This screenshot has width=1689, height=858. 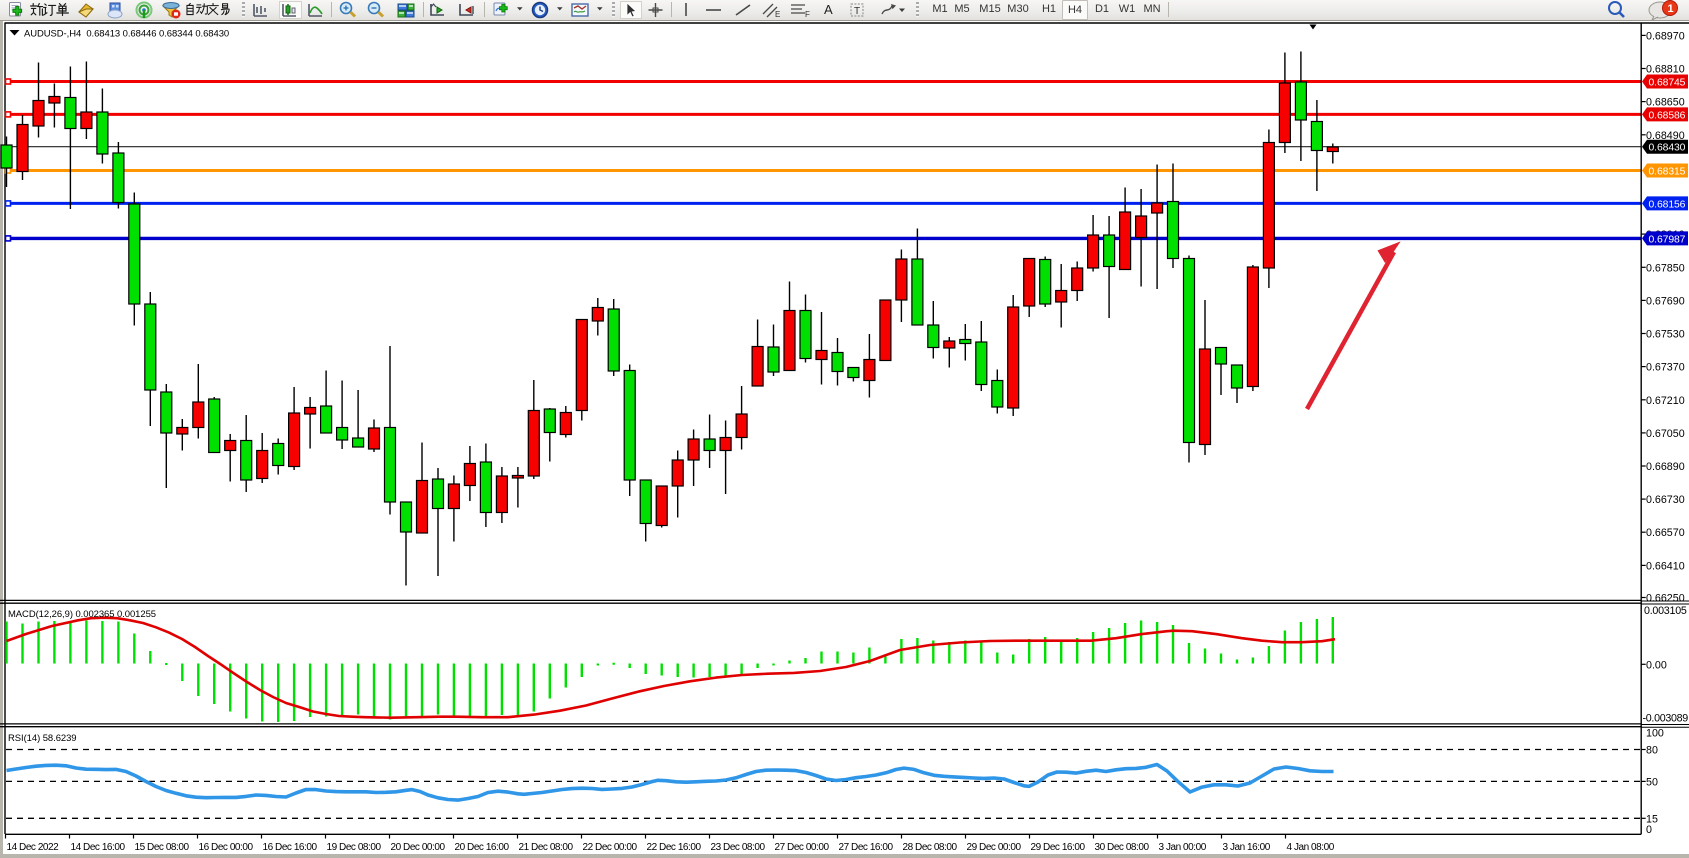 I want to click on svg-text: 22 Dec 16:00, so click(x=674, y=847).